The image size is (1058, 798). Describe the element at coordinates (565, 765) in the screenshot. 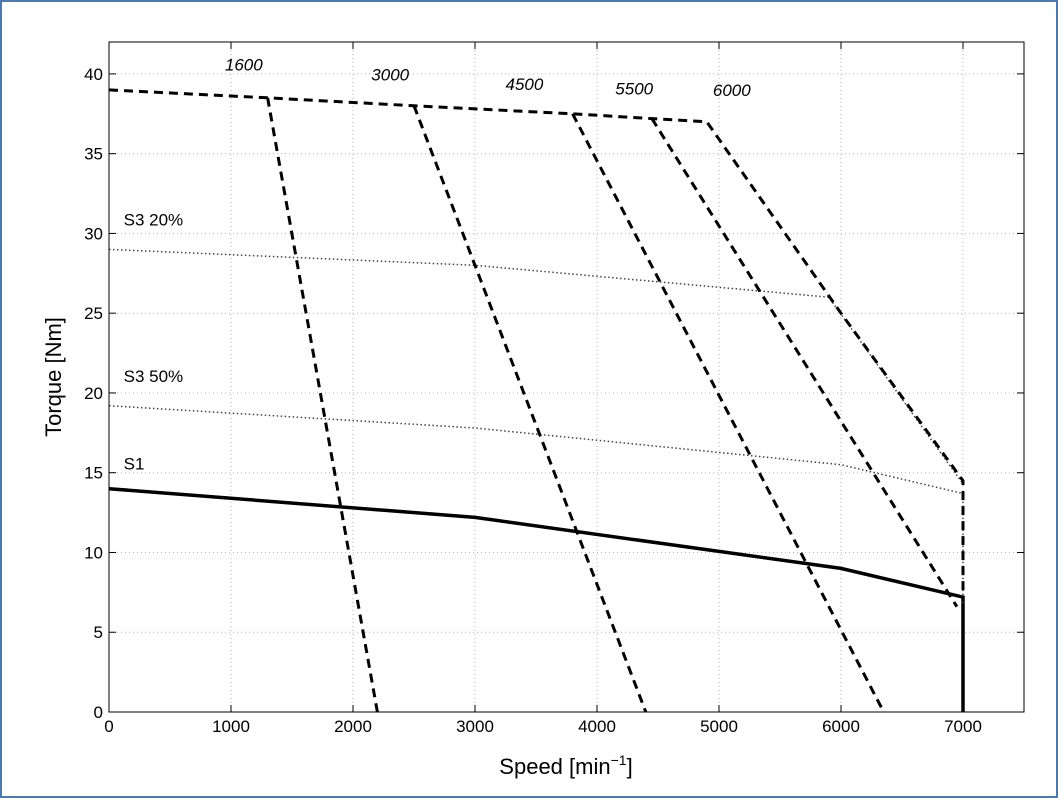

I see `x-axis-title: Speed [min−1]` at that location.